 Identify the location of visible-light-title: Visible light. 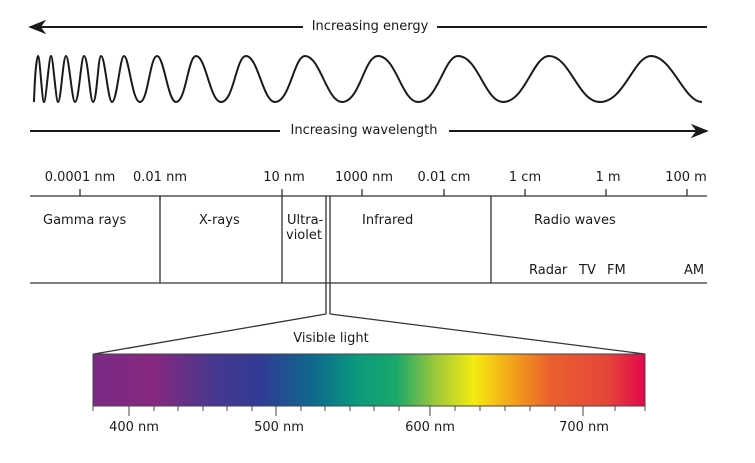
(331, 338).